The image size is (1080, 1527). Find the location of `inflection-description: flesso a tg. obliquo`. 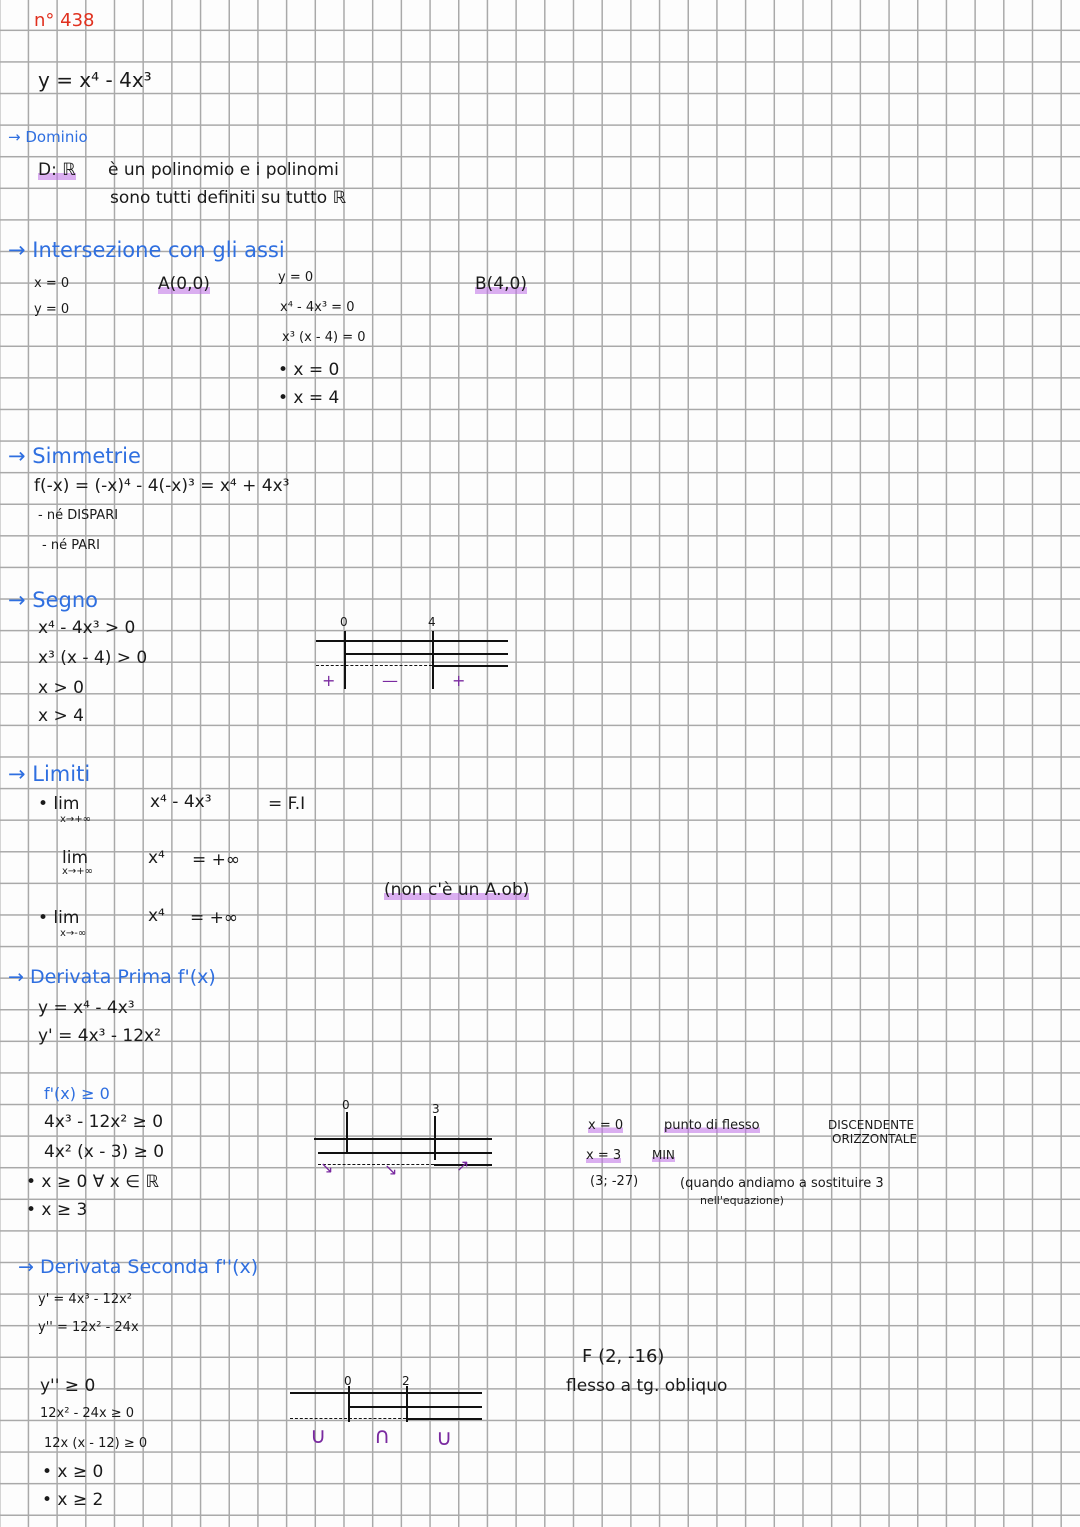

inflection-description: flesso a tg. obliquo is located at coordinates (647, 1386).